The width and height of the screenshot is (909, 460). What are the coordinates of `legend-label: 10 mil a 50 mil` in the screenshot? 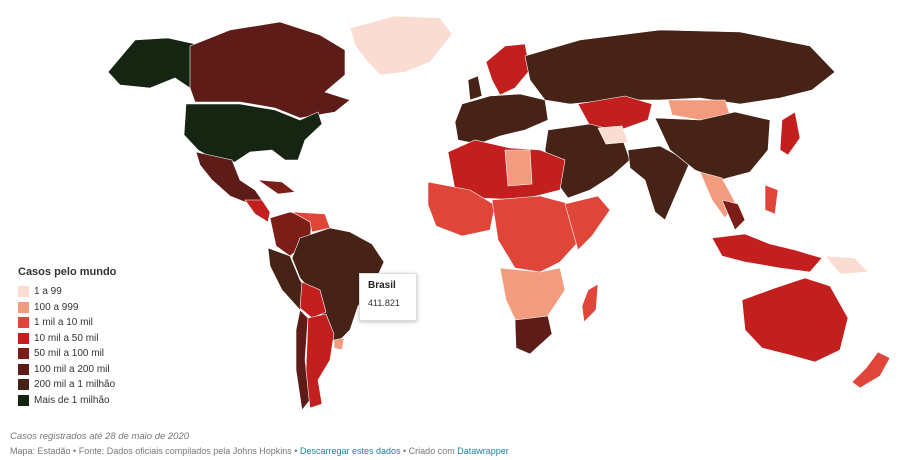 It's located at (66, 338).